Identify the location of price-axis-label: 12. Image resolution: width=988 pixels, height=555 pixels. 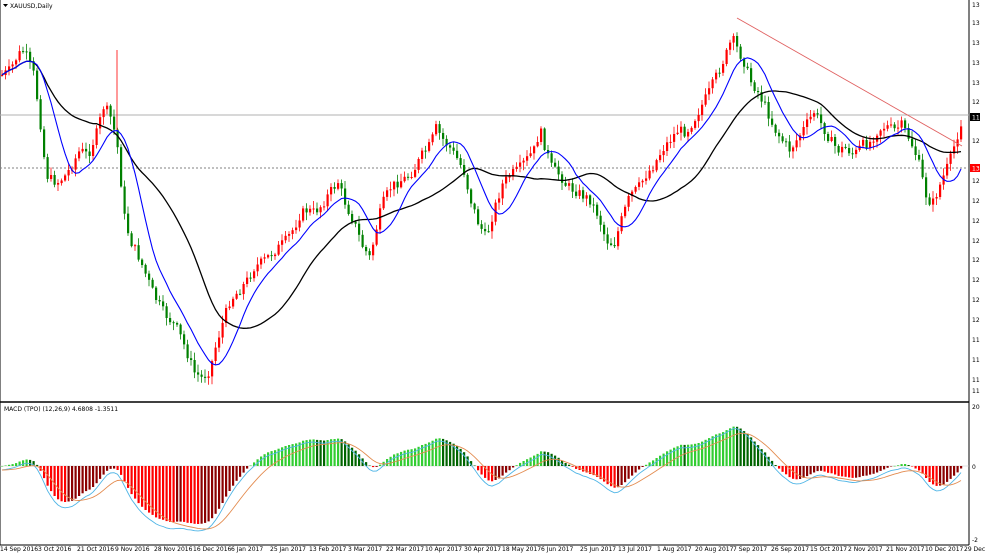
(976, 141).